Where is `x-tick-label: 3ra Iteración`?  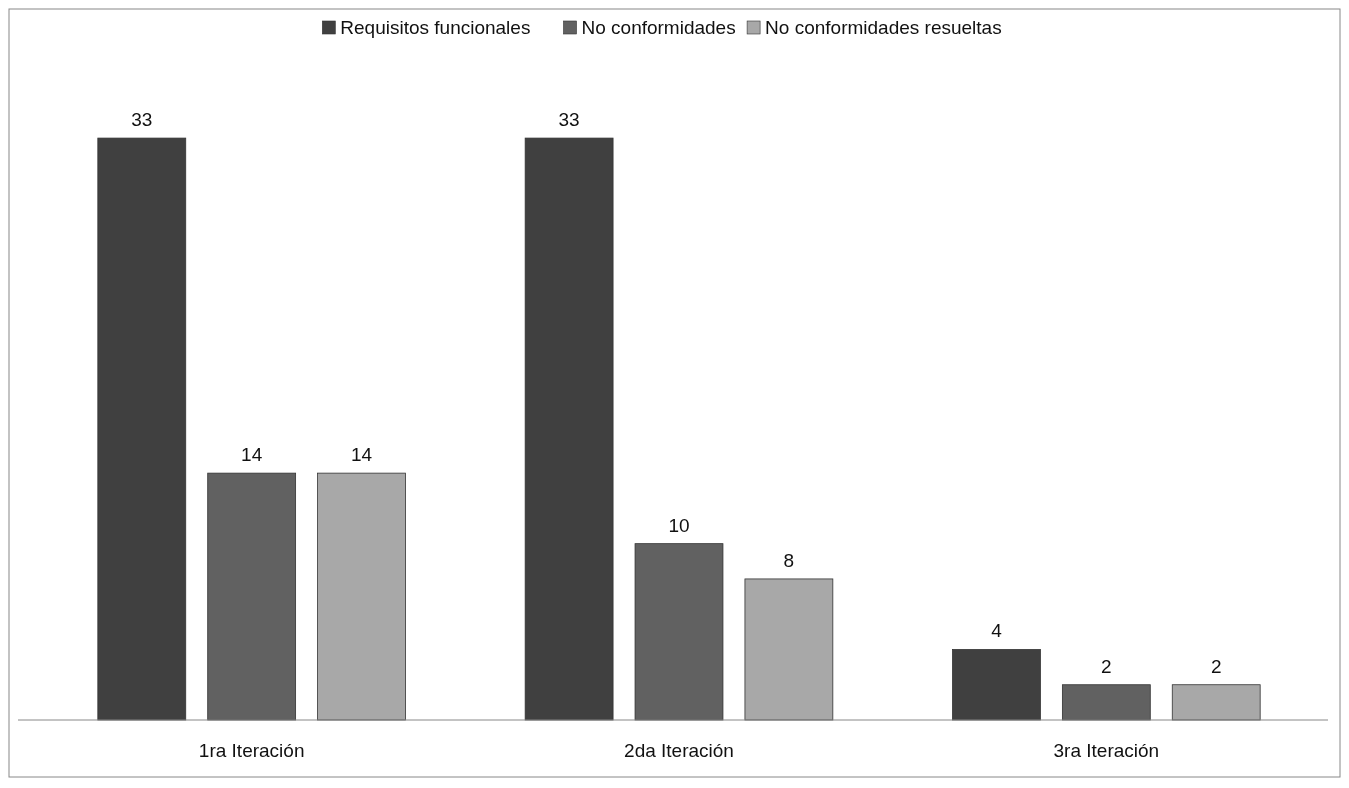 x-tick-label: 3ra Iteración is located at coordinates (1106, 750).